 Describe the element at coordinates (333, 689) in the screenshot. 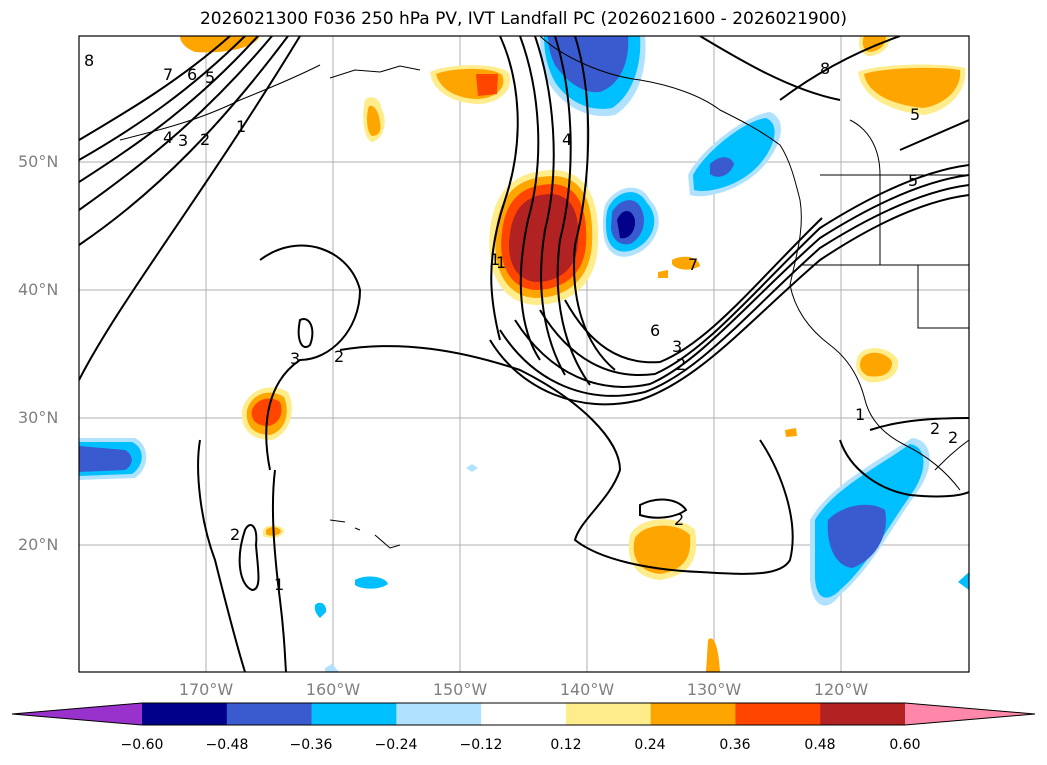

I see `lon-label-160w: 160°W` at that location.